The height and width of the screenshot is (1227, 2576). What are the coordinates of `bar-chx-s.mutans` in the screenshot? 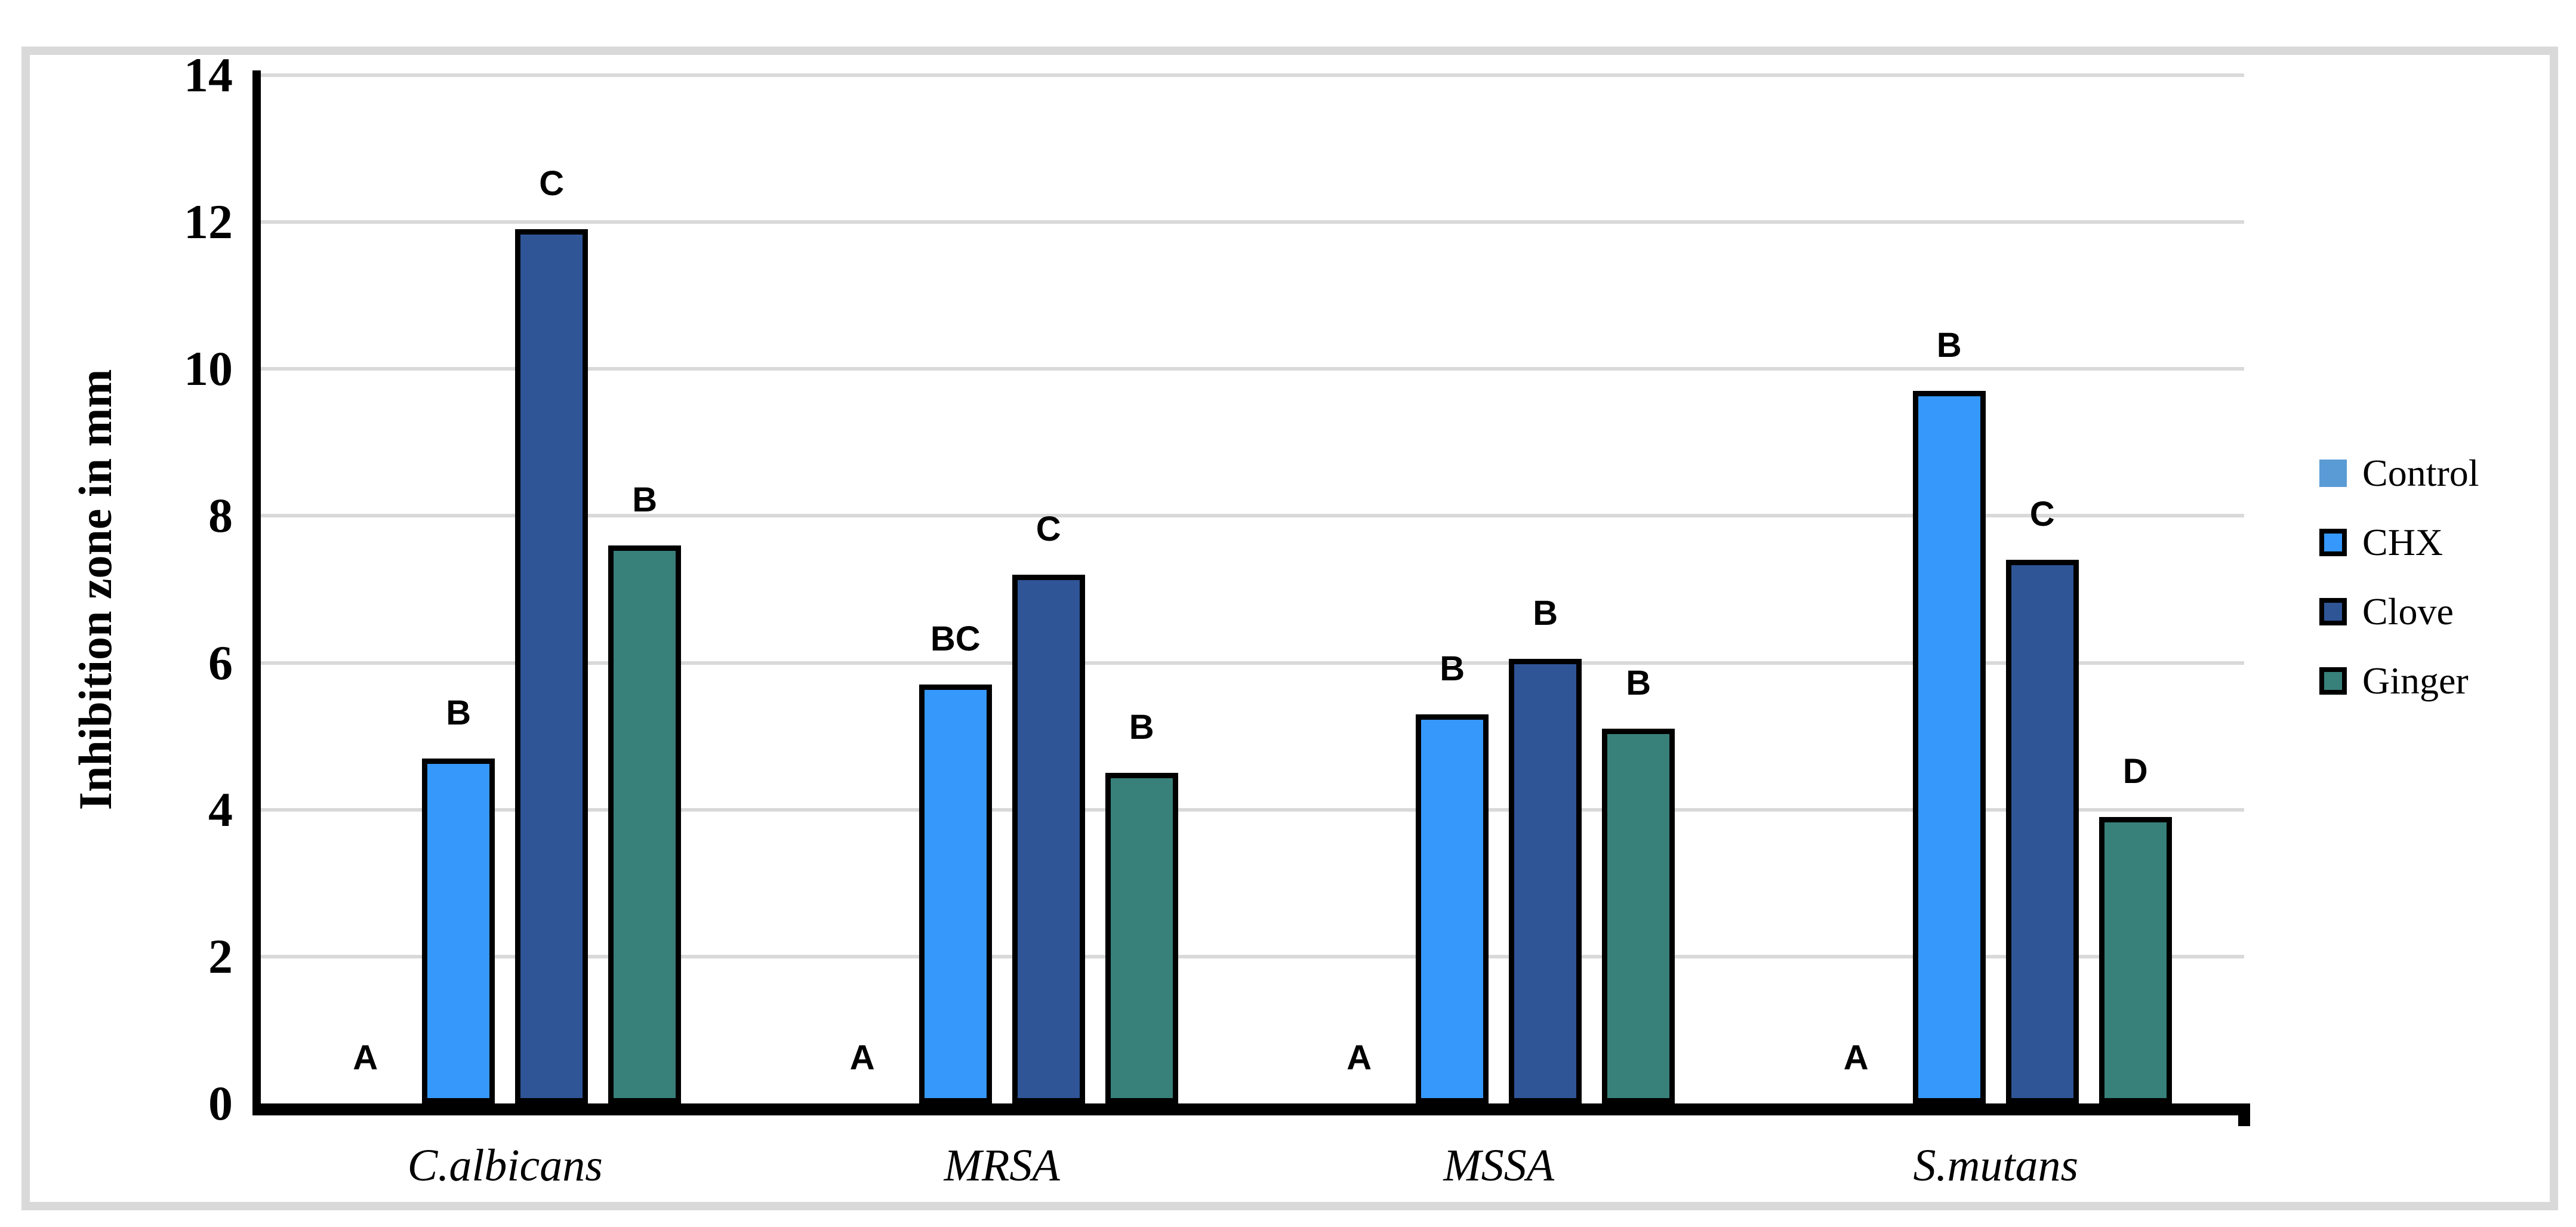 It's located at (1949, 747).